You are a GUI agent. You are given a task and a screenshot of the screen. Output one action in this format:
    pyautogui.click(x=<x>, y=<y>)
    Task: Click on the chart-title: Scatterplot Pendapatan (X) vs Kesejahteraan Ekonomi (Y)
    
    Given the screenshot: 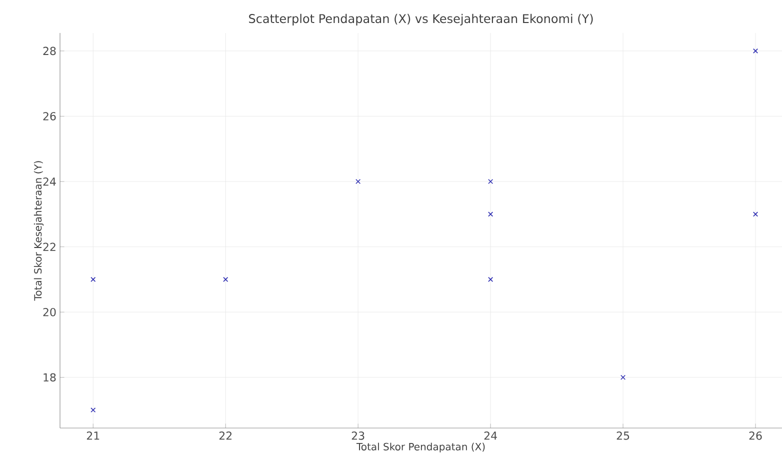 What is the action you would take?
    pyautogui.click(x=421, y=20)
    